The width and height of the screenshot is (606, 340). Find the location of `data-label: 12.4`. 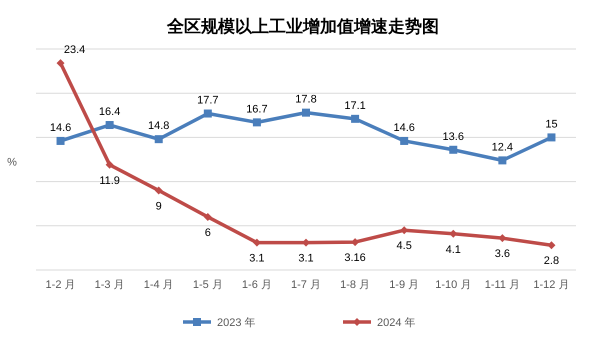

data-label: 12.4 is located at coordinates (503, 147).